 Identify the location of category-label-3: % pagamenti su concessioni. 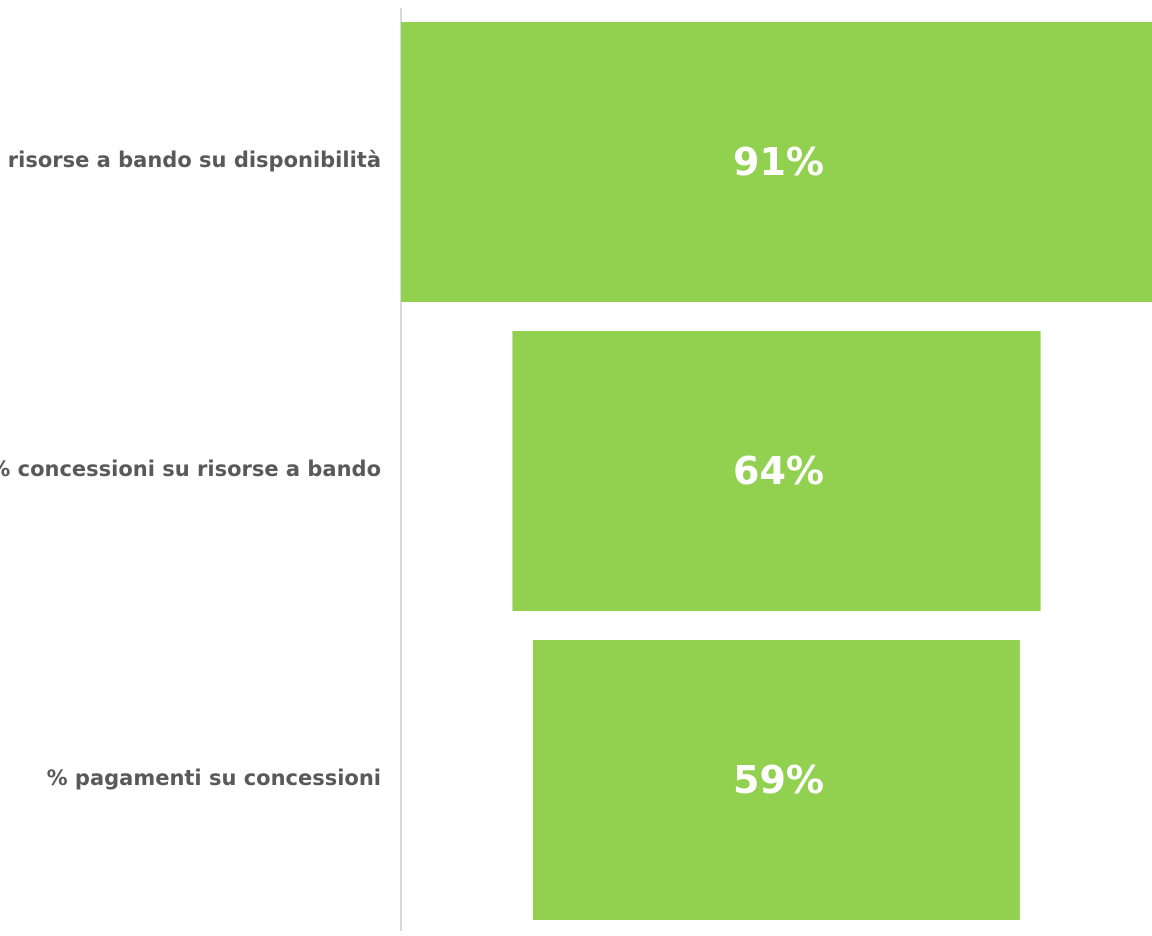
(214, 778).